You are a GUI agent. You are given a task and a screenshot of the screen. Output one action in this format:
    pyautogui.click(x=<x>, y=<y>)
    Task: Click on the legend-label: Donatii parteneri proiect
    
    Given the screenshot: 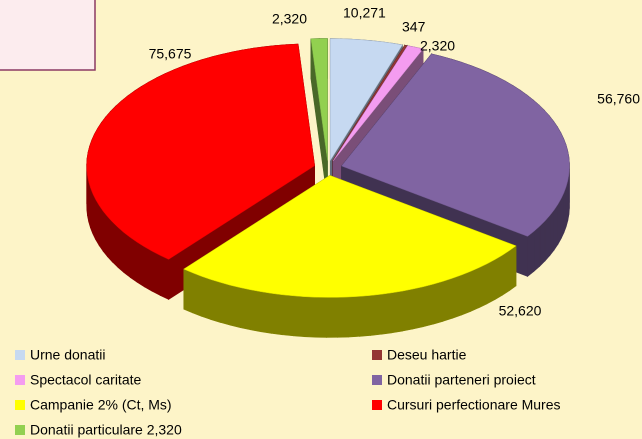 What is the action you would take?
    pyautogui.click(x=461, y=380)
    